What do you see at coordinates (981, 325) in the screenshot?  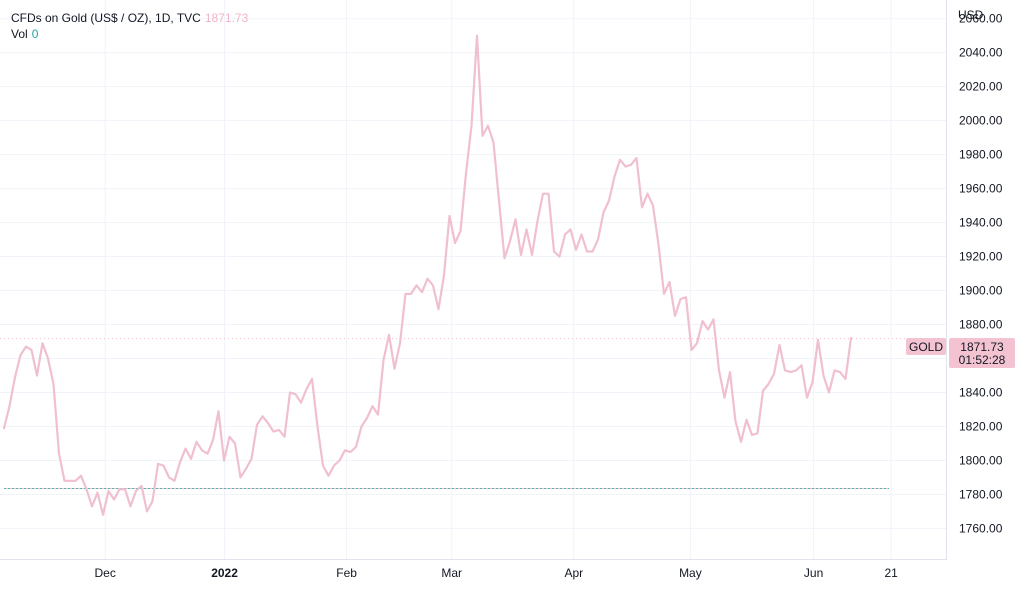 I see `price-tick-label: 1880.00` at bounding box center [981, 325].